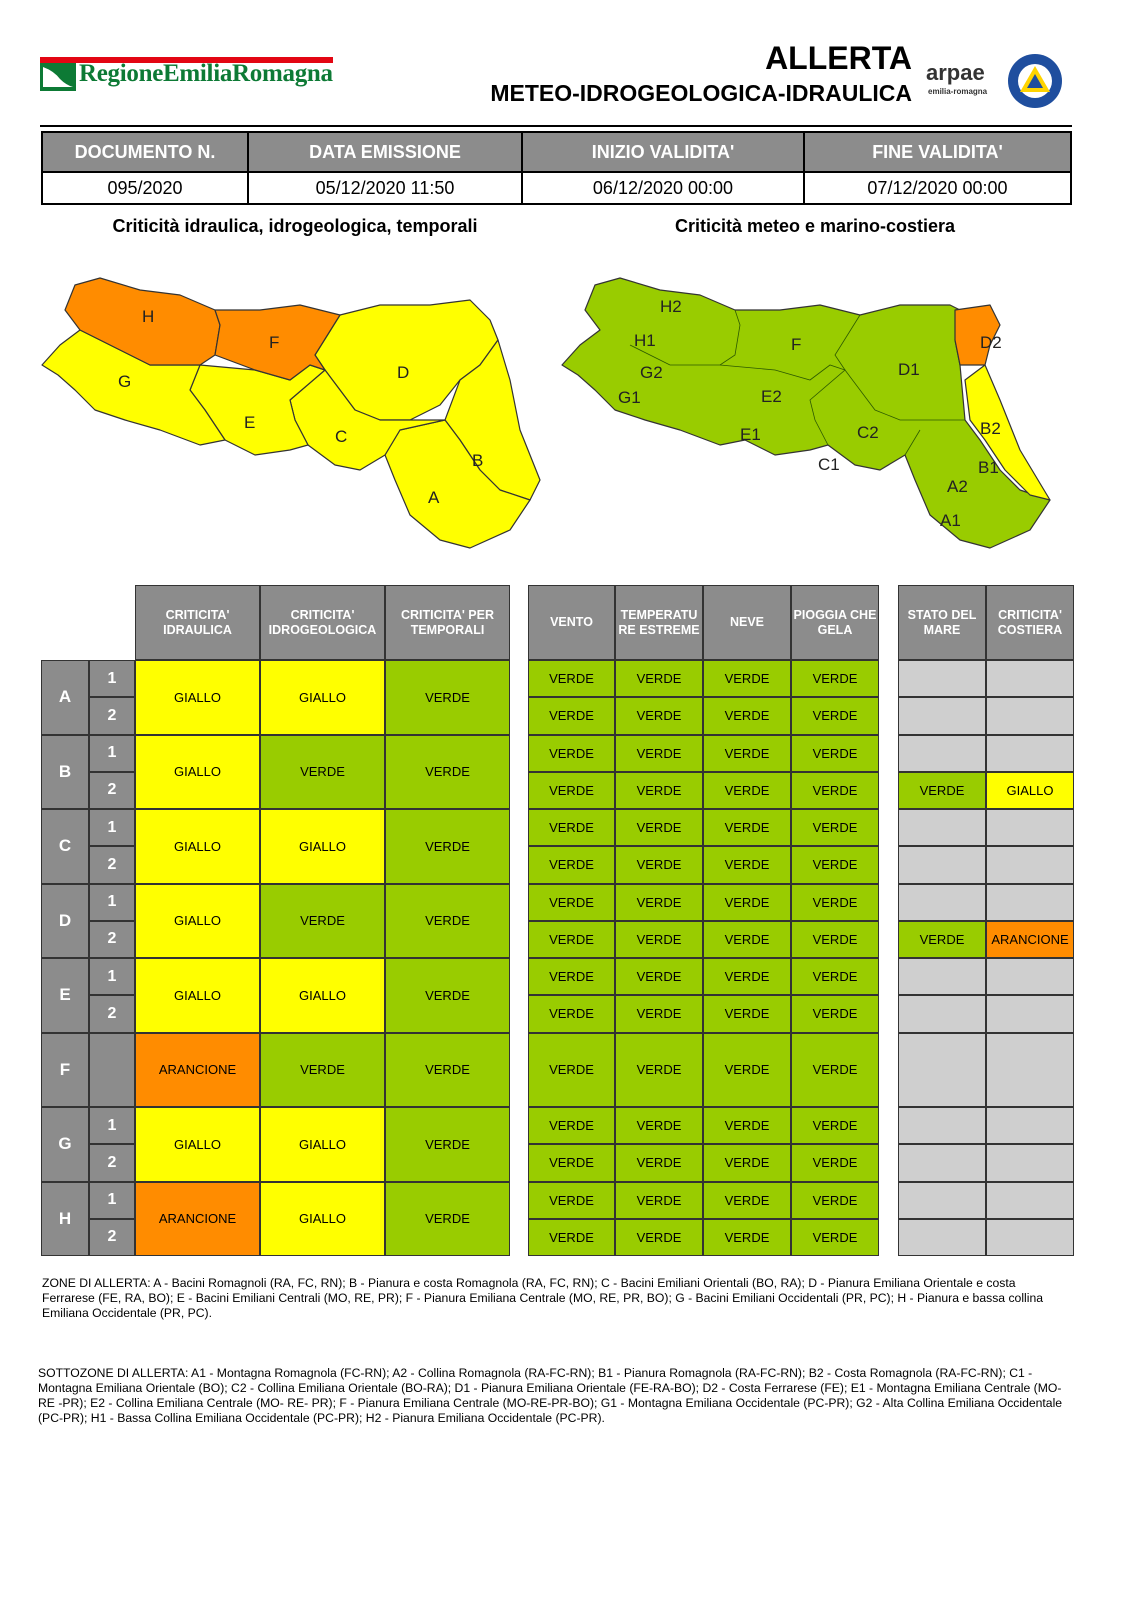 The image size is (1131, 1600). I want to click on map-label-h: H, so click(148, 316).